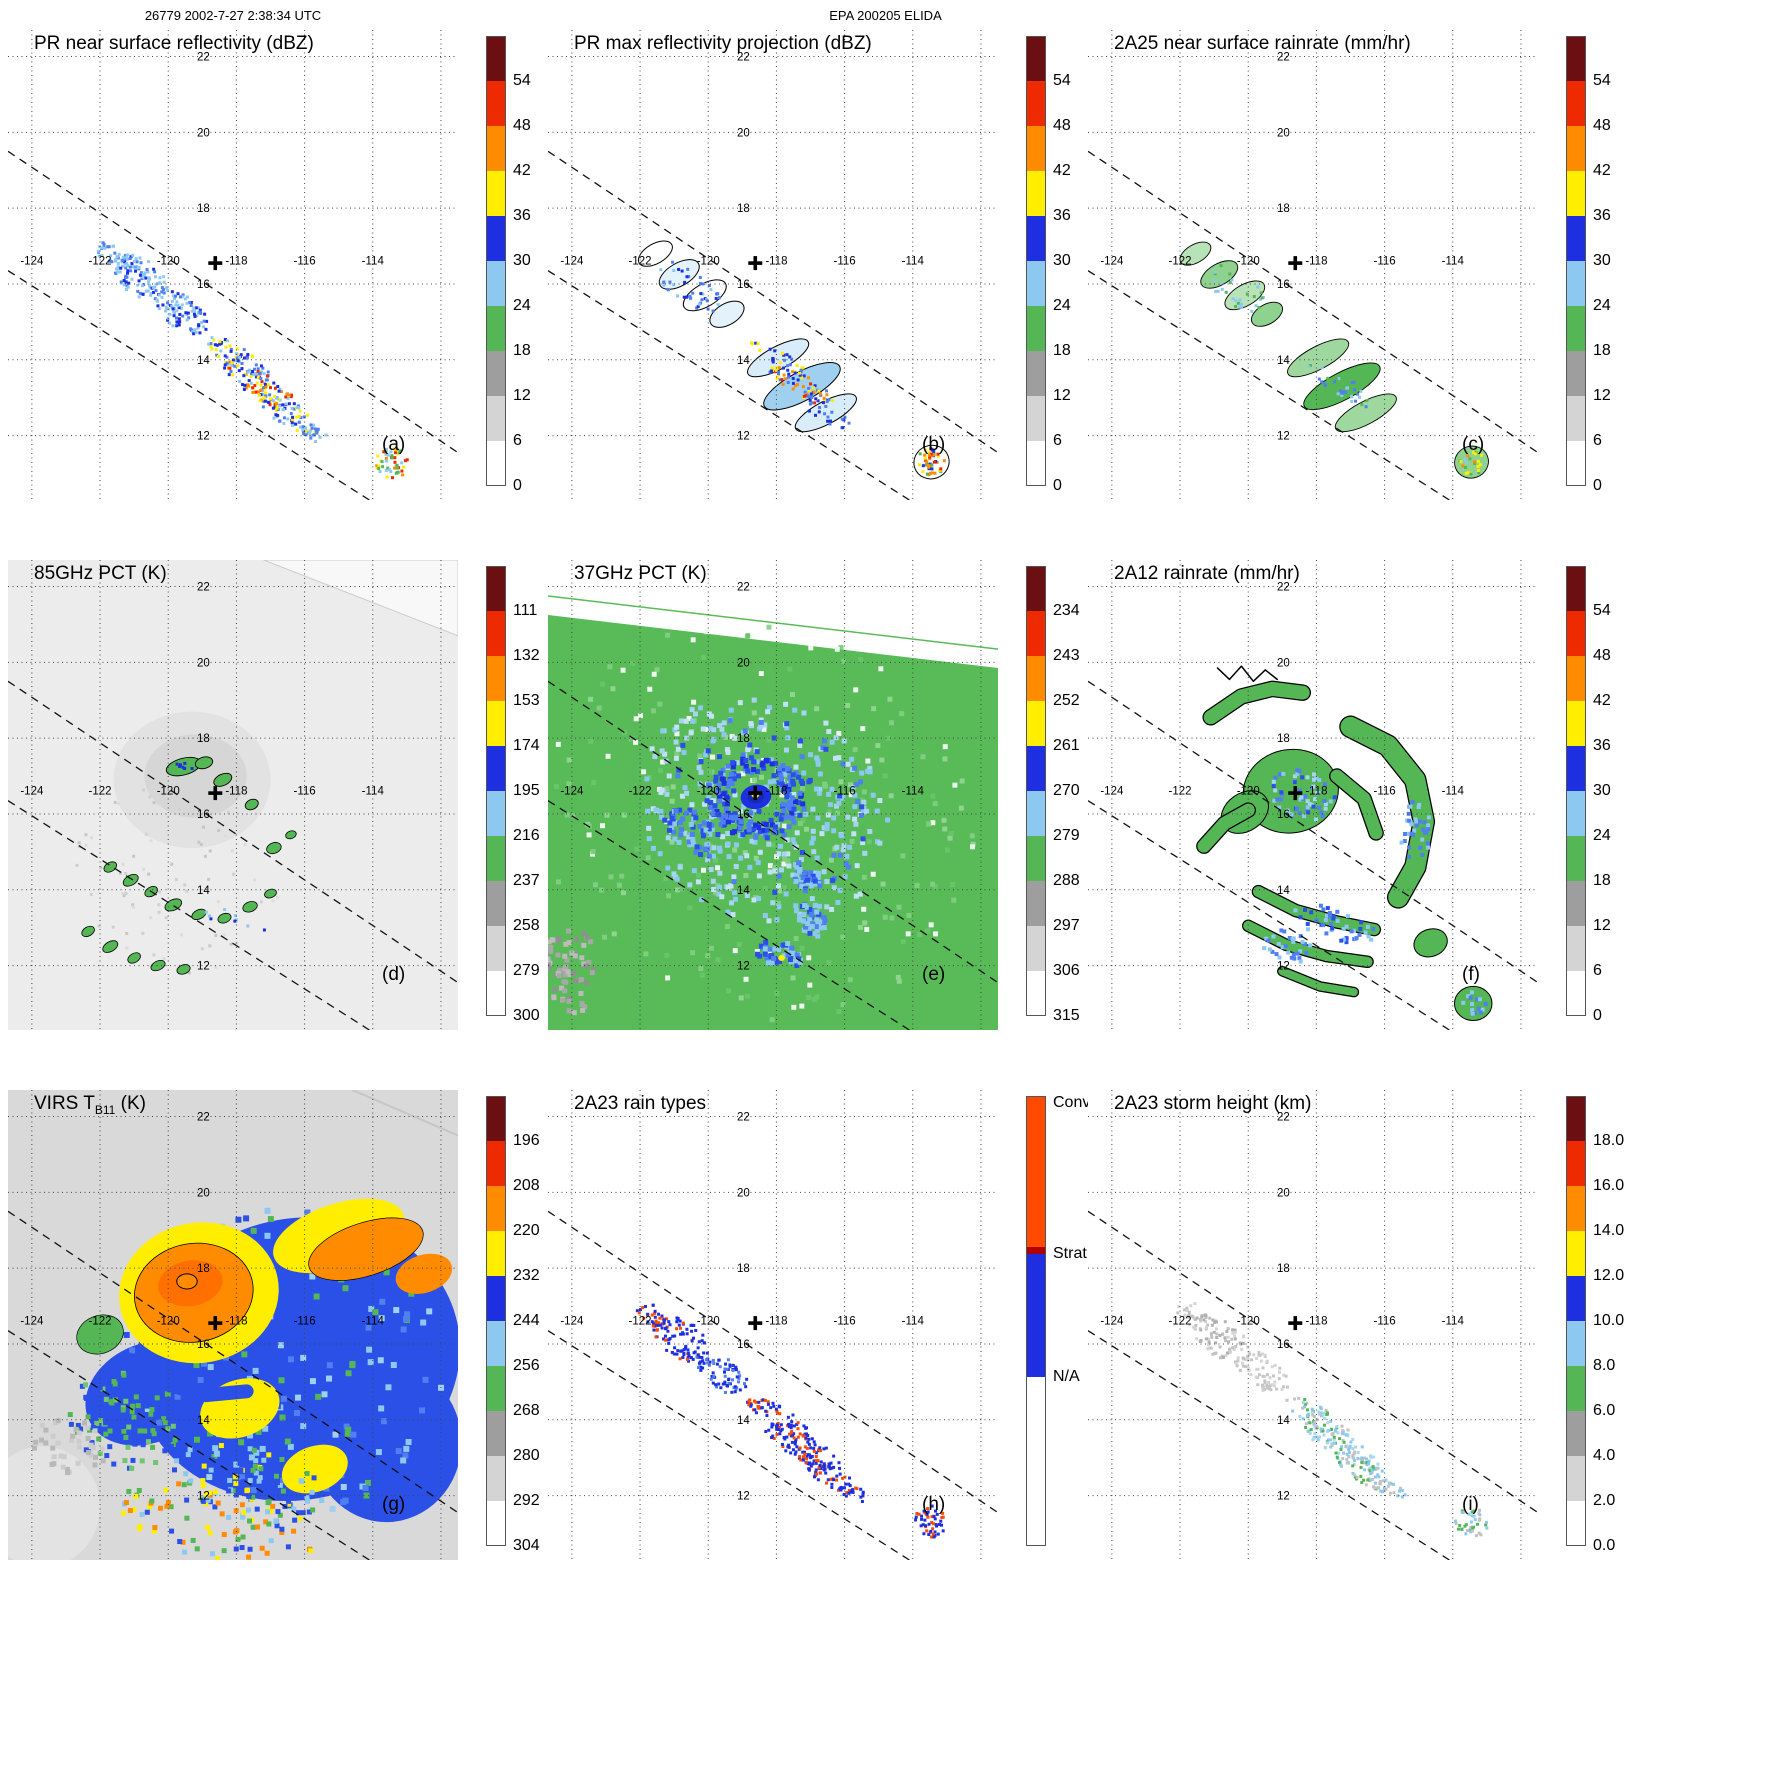  What do you see at coordinates (100, 573) in the screenshot?
I see `panel-d-title-text: 85GHz PCT (K)` at bounding box center [100, 573].